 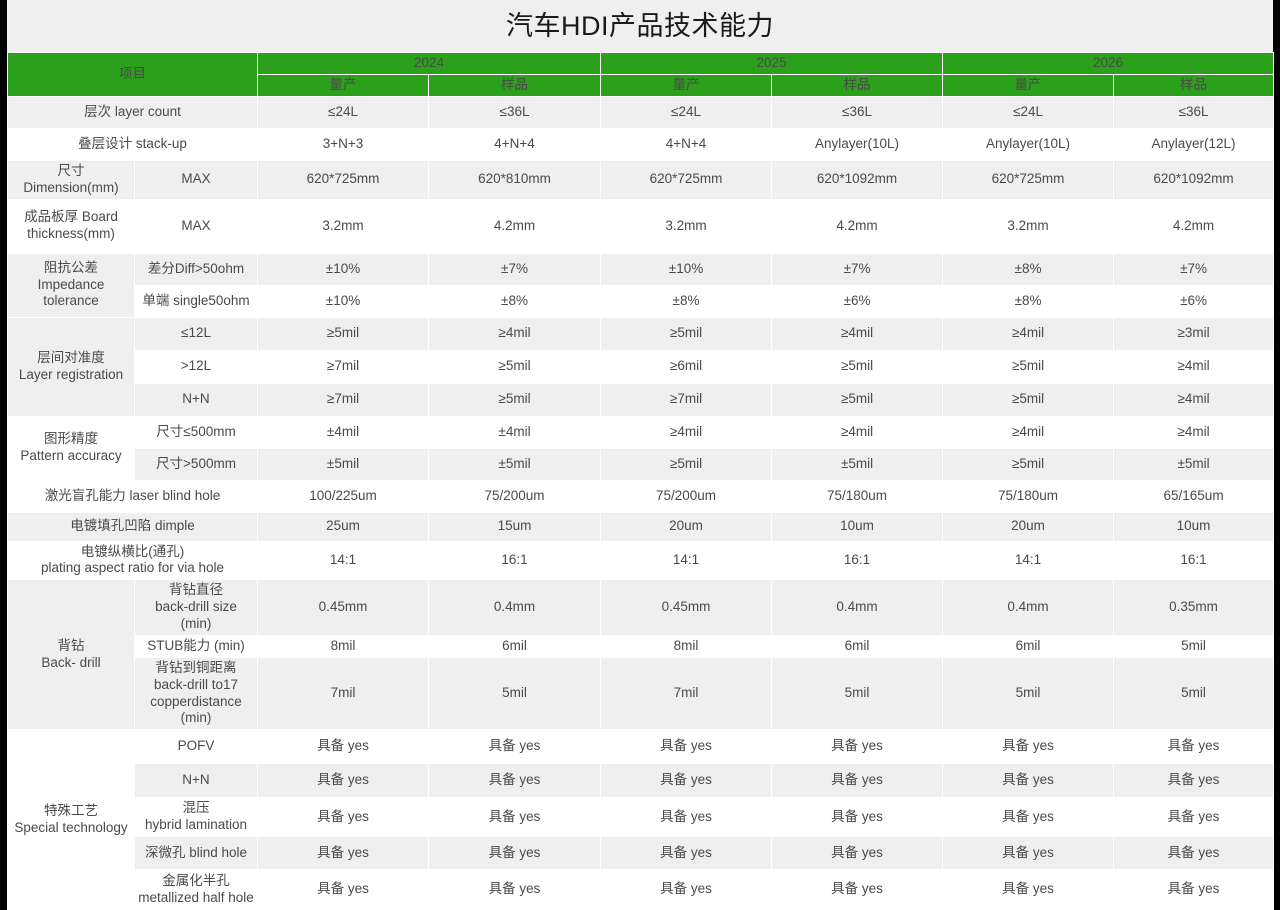 What do you see at coordinates (514, 85) in the screenshot?
I see `header-2024-sample: 样品` at bounding box center [514, 85].